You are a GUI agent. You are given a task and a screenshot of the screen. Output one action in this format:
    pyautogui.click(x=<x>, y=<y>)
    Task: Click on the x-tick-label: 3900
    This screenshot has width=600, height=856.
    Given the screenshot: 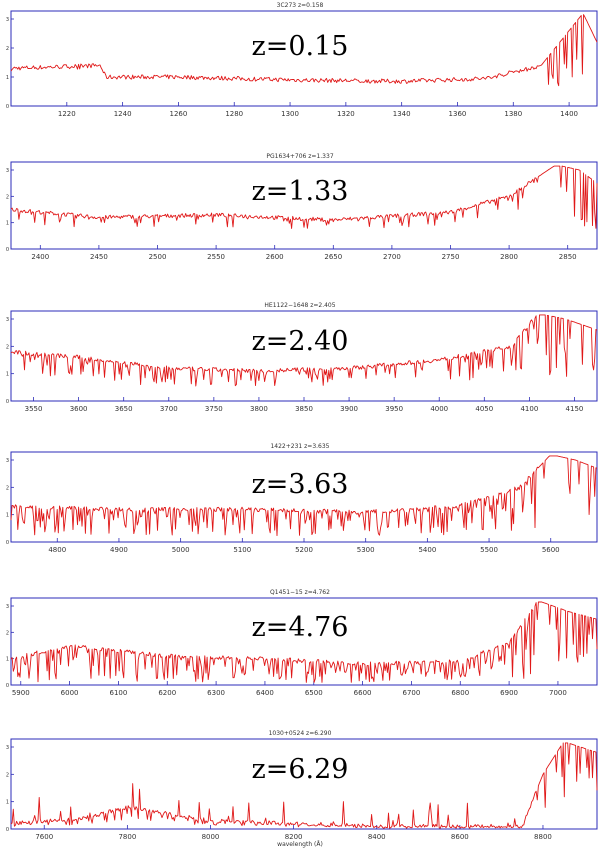 What is the action you would take?
    pyautogui.click(x=349, y=409)
    